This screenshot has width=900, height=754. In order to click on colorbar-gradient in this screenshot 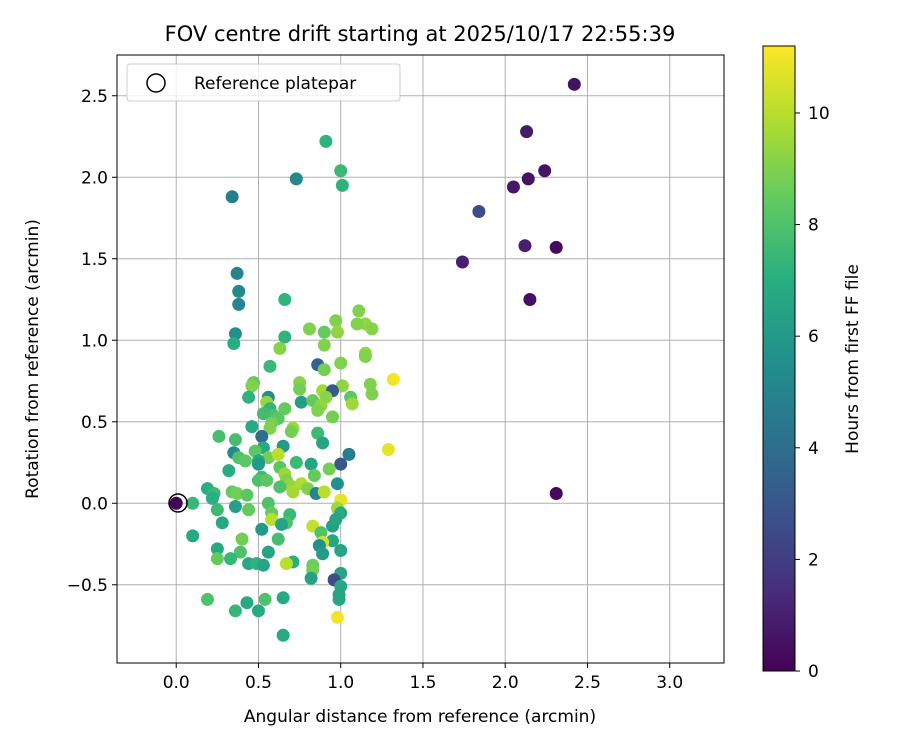, I will do `click(779, 358)`.